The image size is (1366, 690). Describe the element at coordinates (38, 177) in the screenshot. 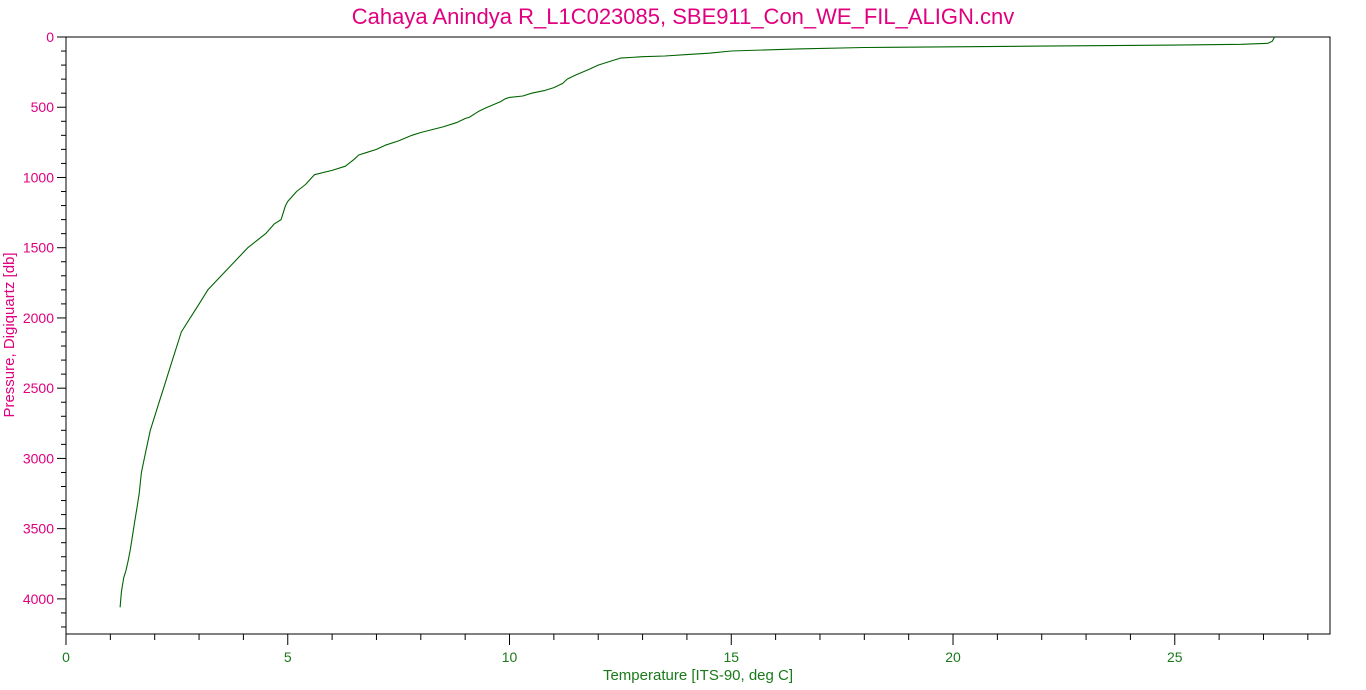

I see `y-tick-label: 1000` at that location.